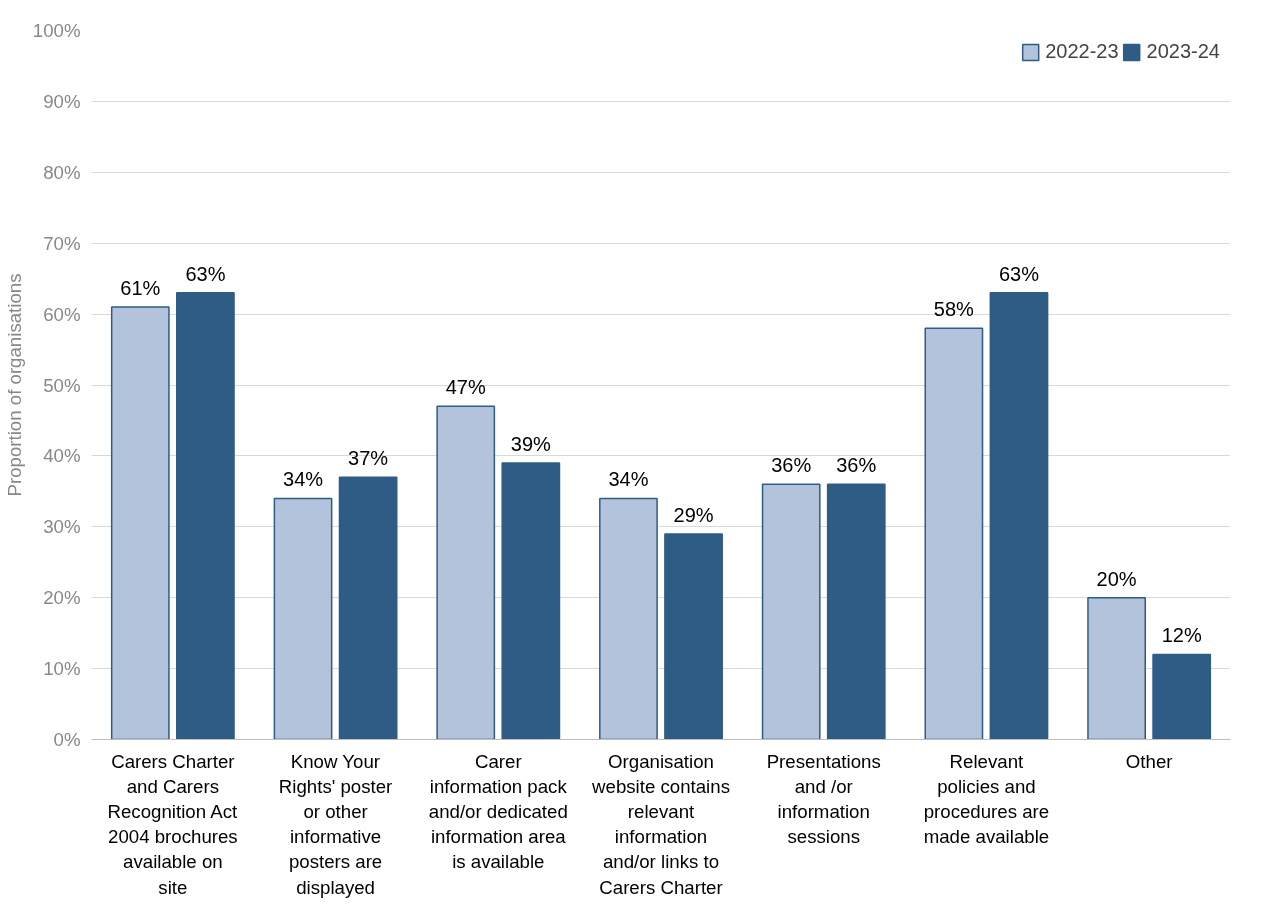 This screenshot has height=910, width=1271. Describe the element at coordinates (368, 458) in the screenshot. I see `data-label: 37%` at that location.